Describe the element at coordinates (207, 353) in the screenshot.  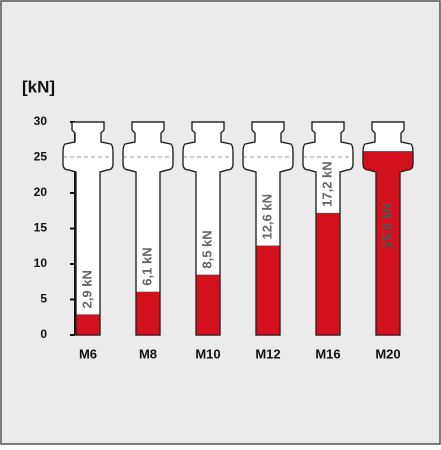
I see `x-tick-label: M10` at that location.